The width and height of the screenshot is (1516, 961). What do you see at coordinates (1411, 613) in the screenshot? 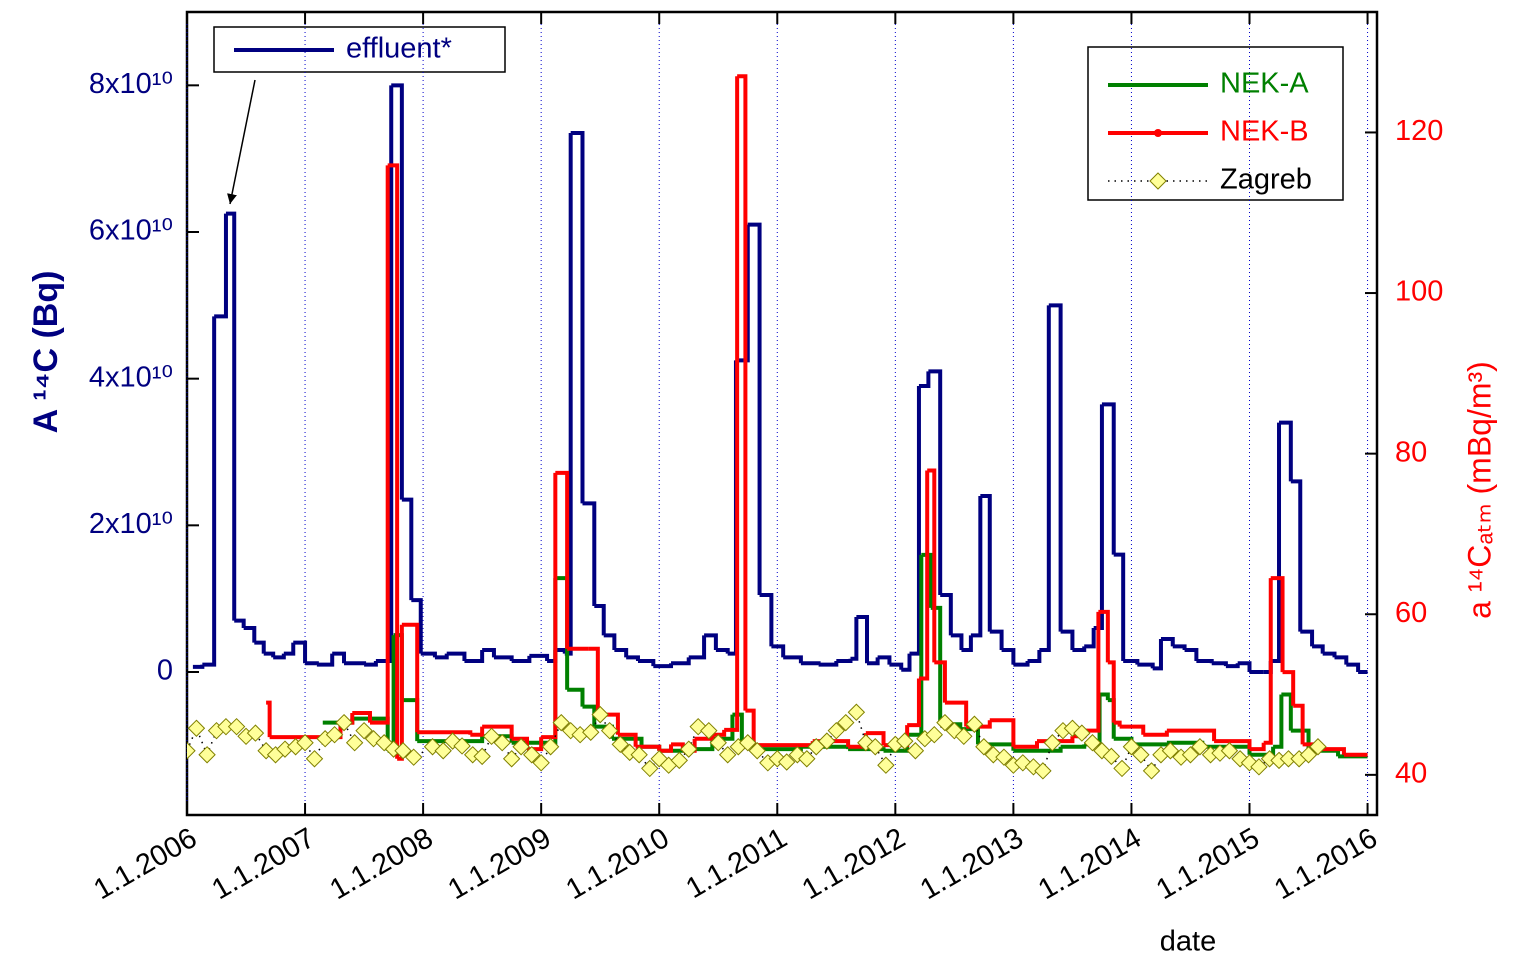
I see `y2-tick-label: 60` at bounding box center [1411, 613].